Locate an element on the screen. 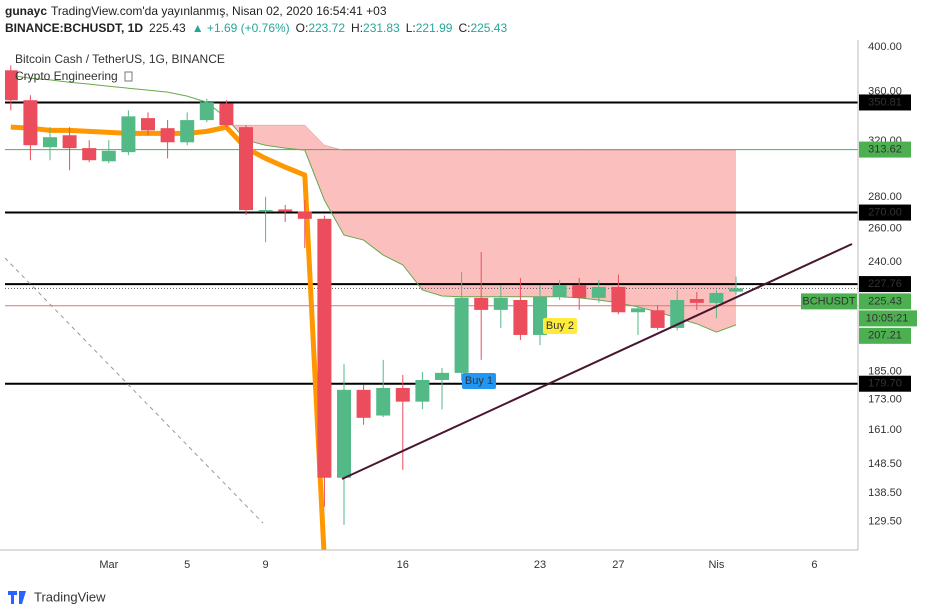 Image resolution: width=928 pixels, height=615 pixels. annotation-text: Buy 1 is located at coordinates (479, 381).